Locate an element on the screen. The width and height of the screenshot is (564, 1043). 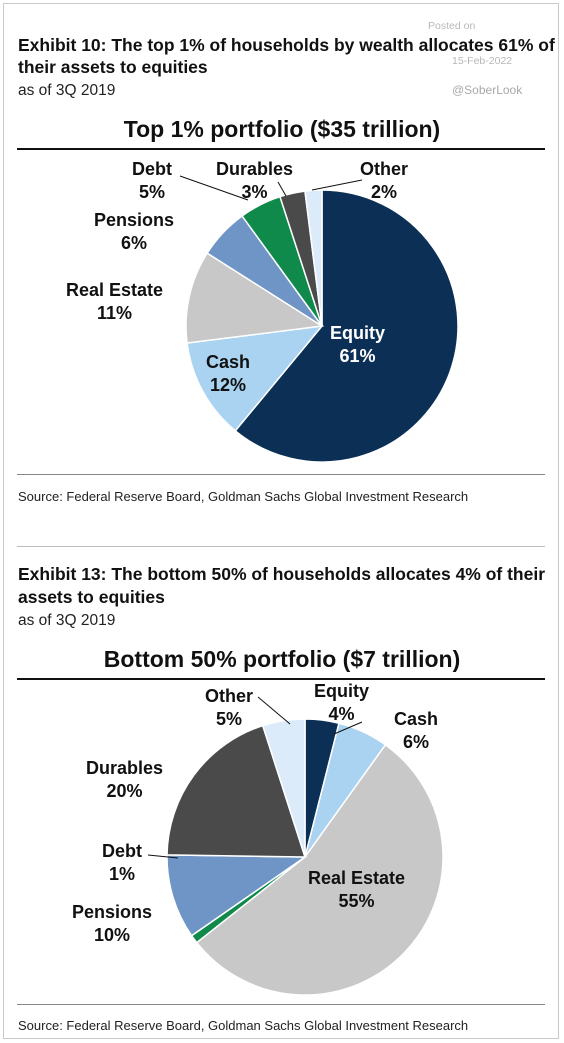
pie-chart-top-1pct is located at coordinates (319, 319).